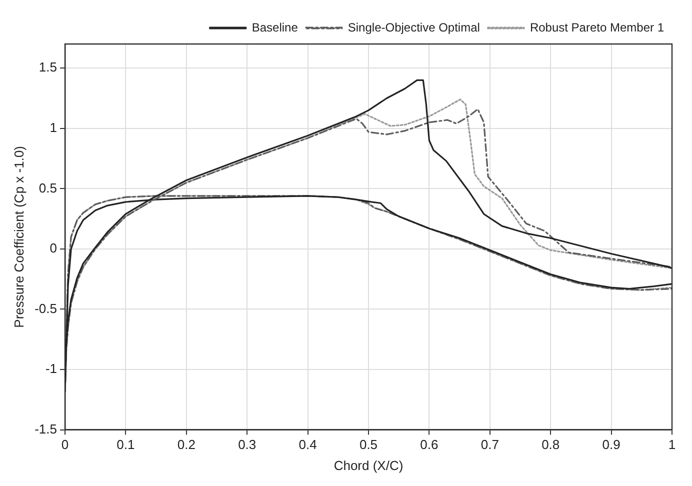 This screenshot has width=692, height=486. Describe the element at coordinates (368, 444) in the screenshot. I see `x-tick-label: 0.5` at that location.